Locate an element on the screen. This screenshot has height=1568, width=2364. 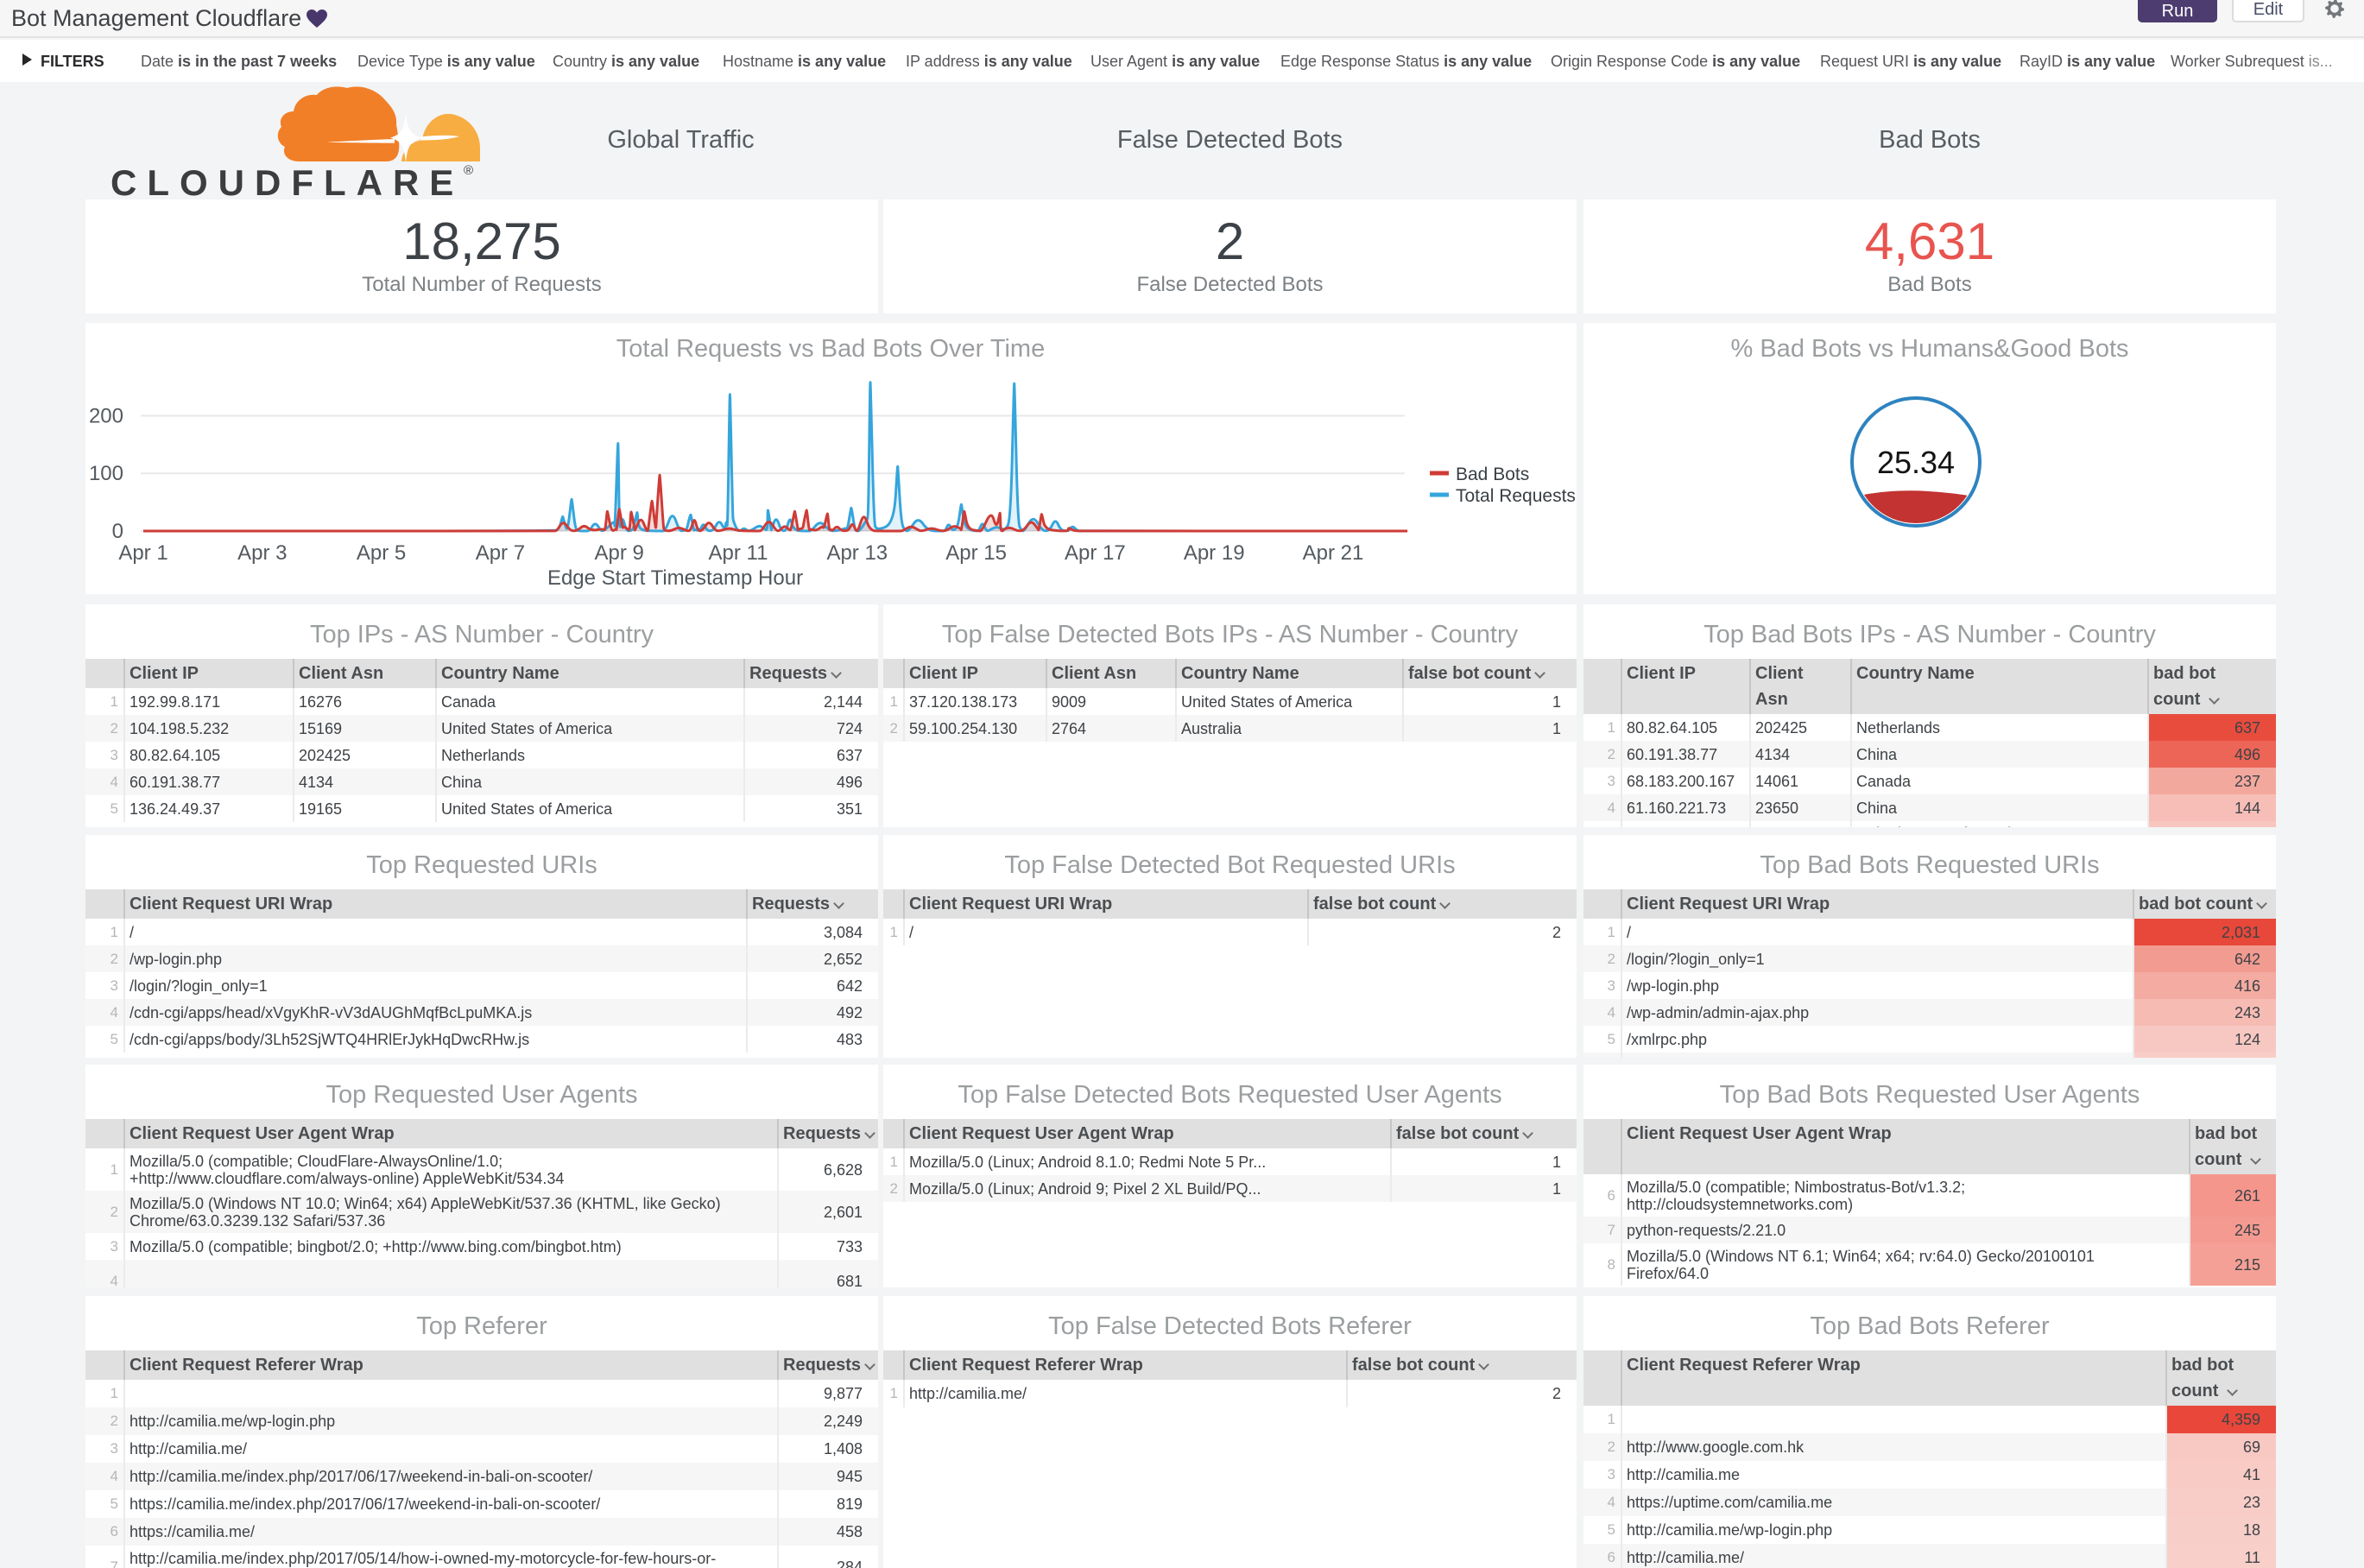
svg-text: 100 is located at coordinates (106, 474).